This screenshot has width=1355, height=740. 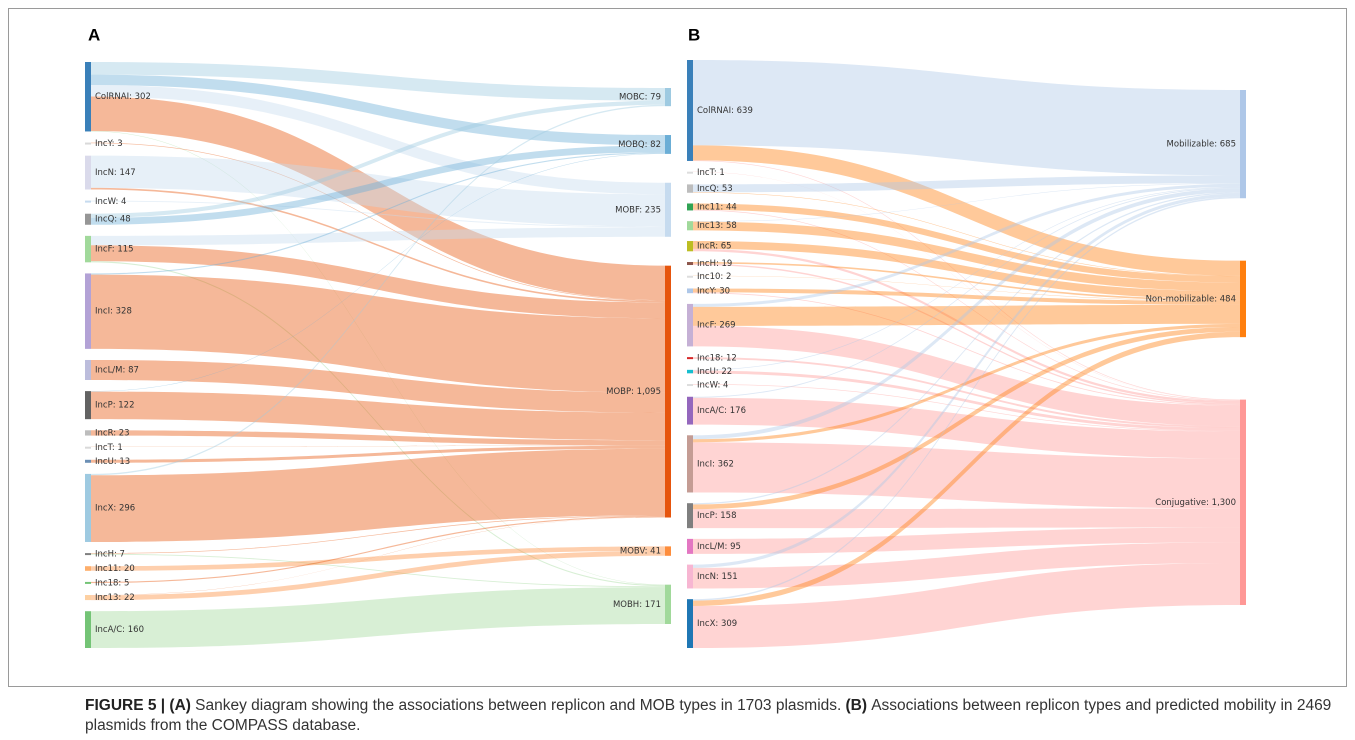 What do you see at coordinates (113, 312) in the screenshot?
I see `source-label: IncI: 328` at bounding box center [113, 312].